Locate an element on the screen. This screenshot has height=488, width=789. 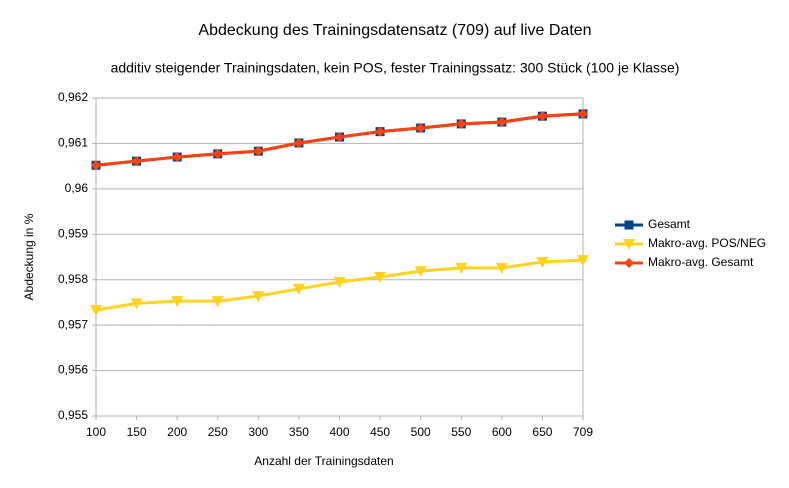
x-tick-label: 400 is located at coordinates (339, 432).